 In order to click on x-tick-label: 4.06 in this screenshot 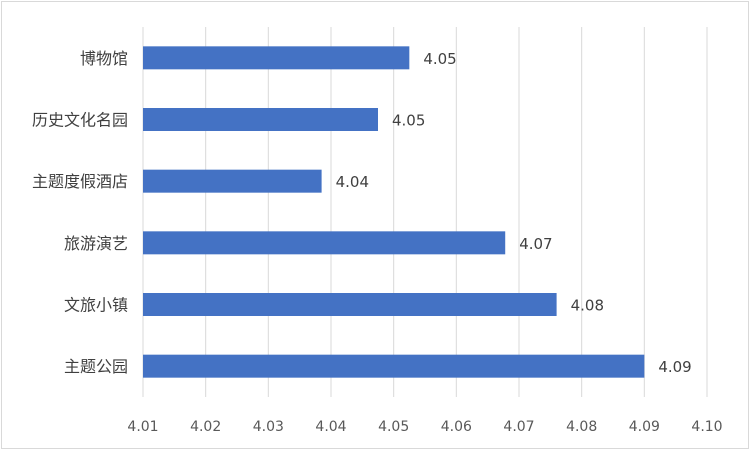, I will do `click(456, 427)`.